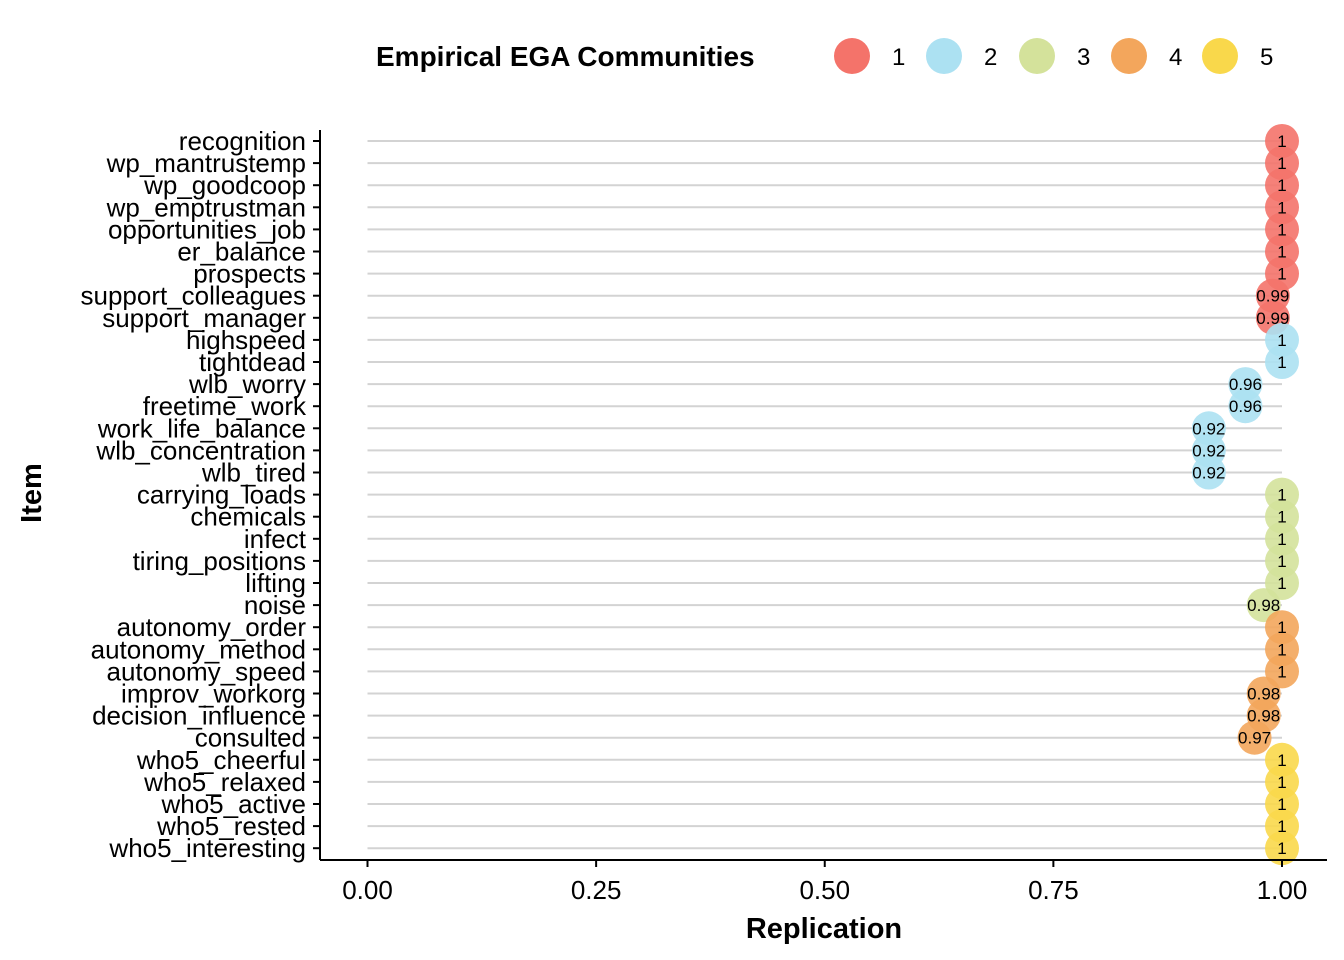 This screenshot has height=960, width=1344. What do you see at coordinates (200, 450) in the screenshot?
I see `y-tick-label: wlb_concentration` at bounding box center [200, 450].